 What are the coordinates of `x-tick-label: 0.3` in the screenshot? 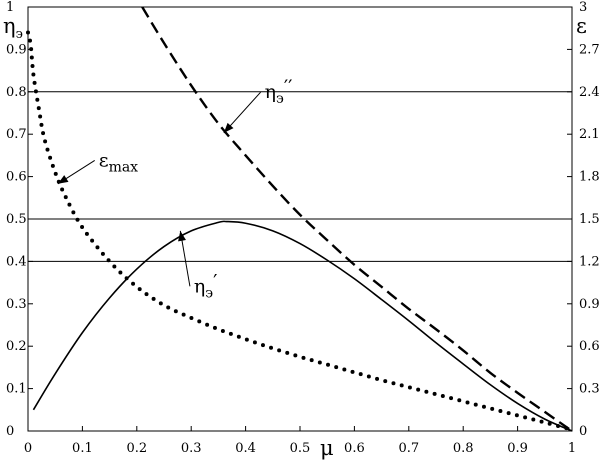 It's located at (191, 448).